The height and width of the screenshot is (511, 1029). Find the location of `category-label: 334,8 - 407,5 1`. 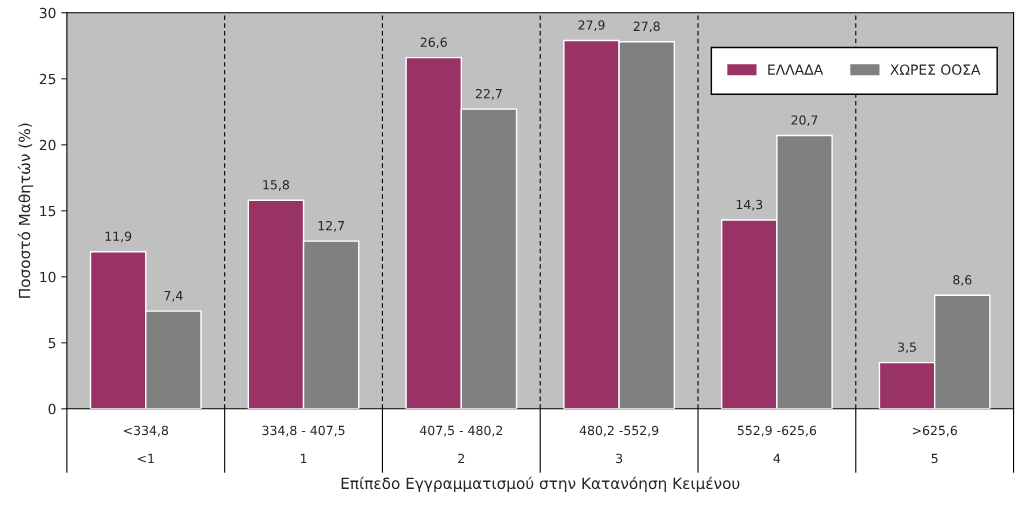

category-label: 334,8 - 407,5 1 is located at coordinates (303, 444).